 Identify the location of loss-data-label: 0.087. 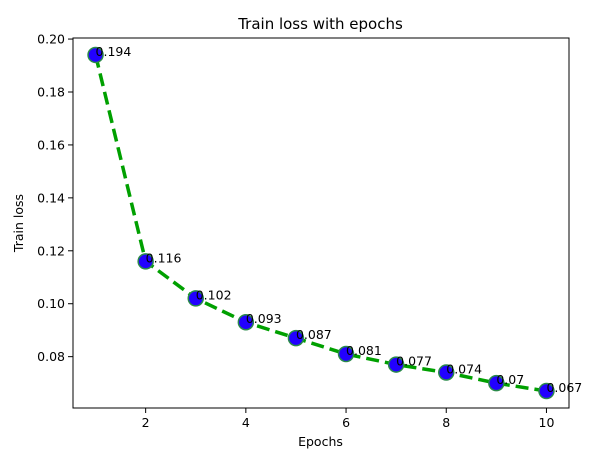
(314, 334).